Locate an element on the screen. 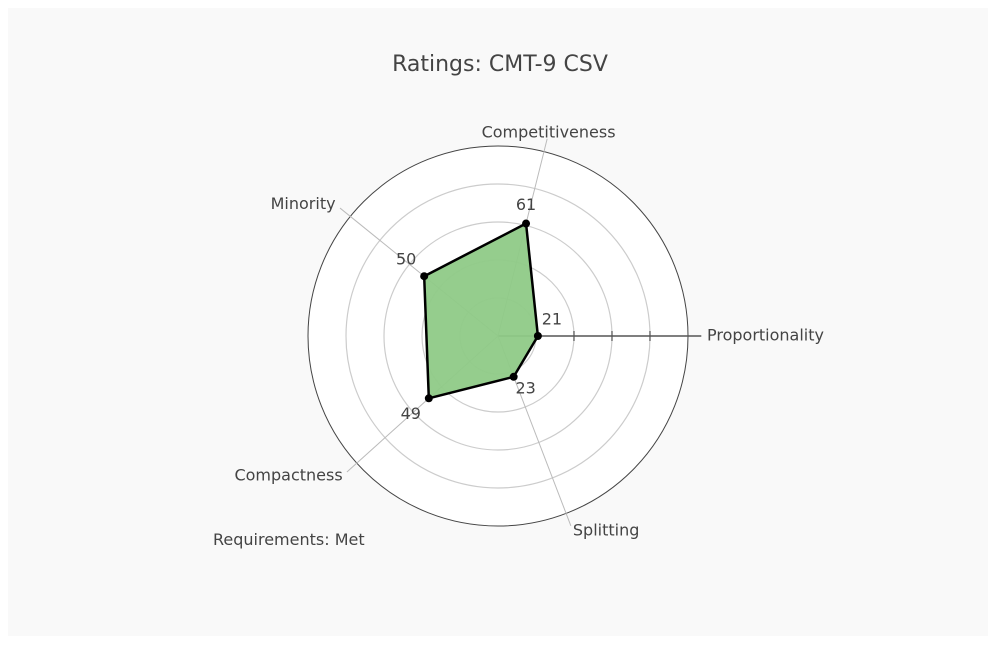  data-series is located at coordinates (481, 311).